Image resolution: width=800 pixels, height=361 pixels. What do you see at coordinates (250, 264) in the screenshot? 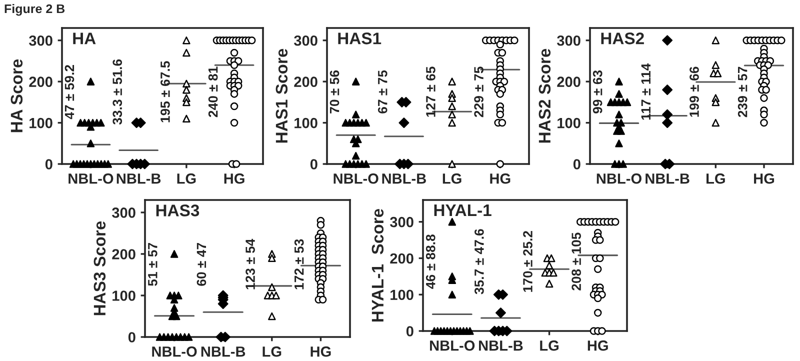
I see `ref-line-label: 123 ± 54` at bounding box center [250, 264].